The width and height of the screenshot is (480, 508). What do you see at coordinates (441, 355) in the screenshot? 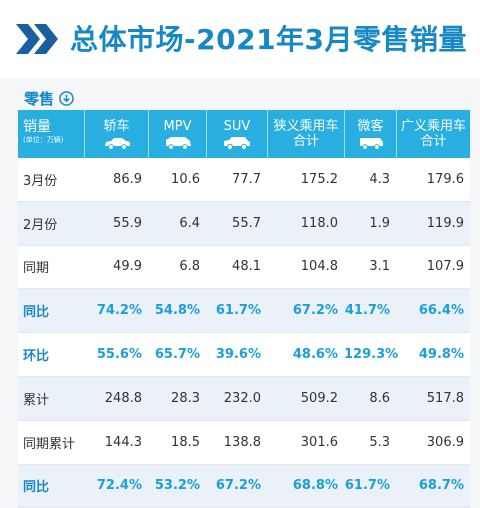
I see `table-cell: 49.8%` at bounding box center [441, 355].